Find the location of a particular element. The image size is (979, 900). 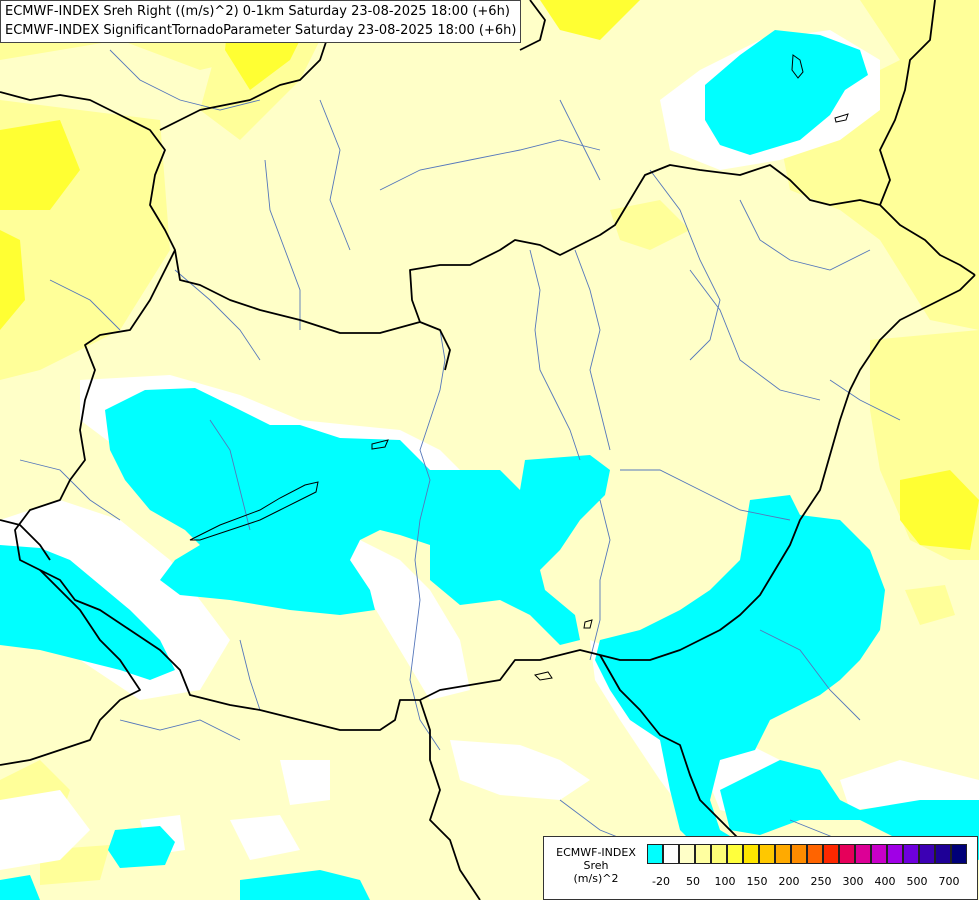

legend-tick-label: 150 is located at coordinates (757, 881).